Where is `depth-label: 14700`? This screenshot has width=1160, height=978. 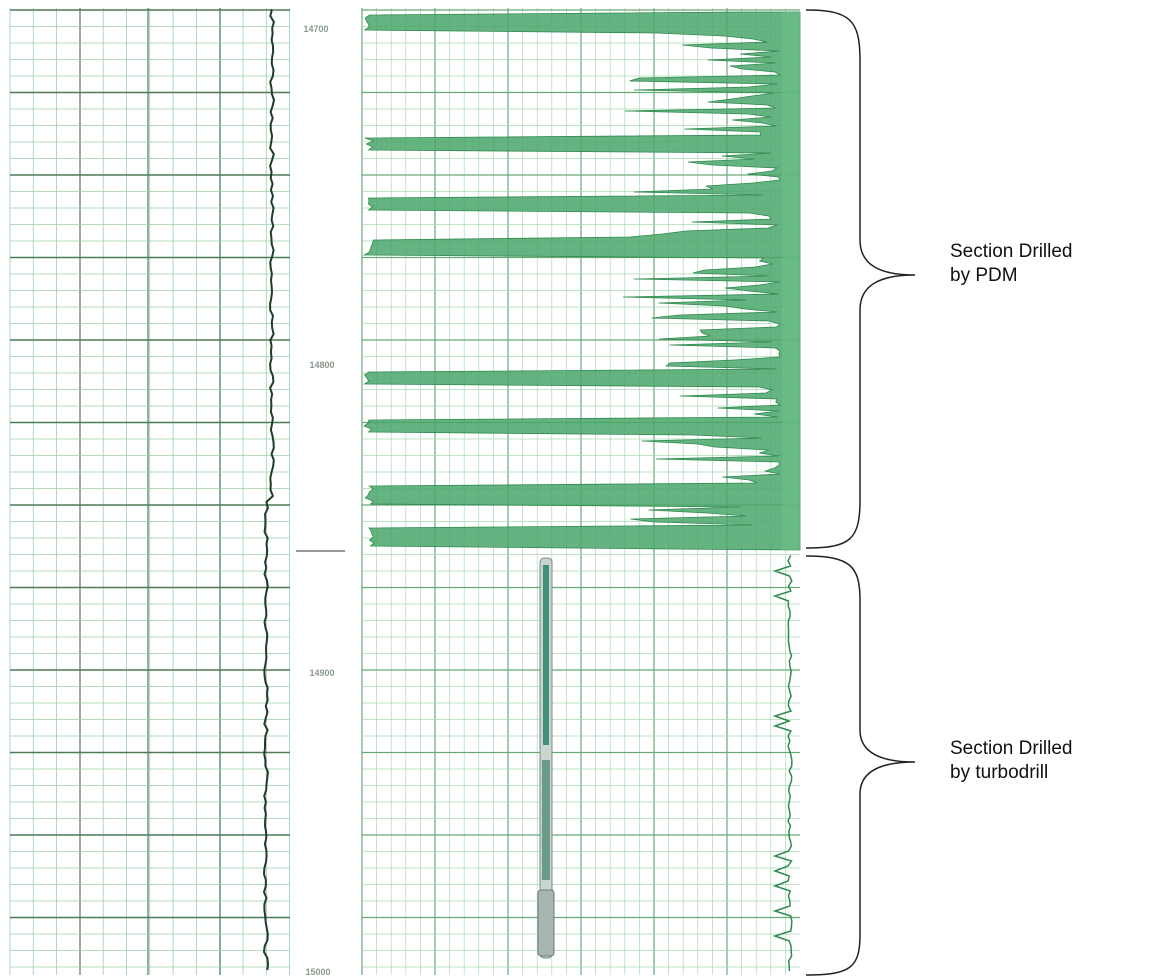 depth-label: 14700 is located at coordinates (315, 29).